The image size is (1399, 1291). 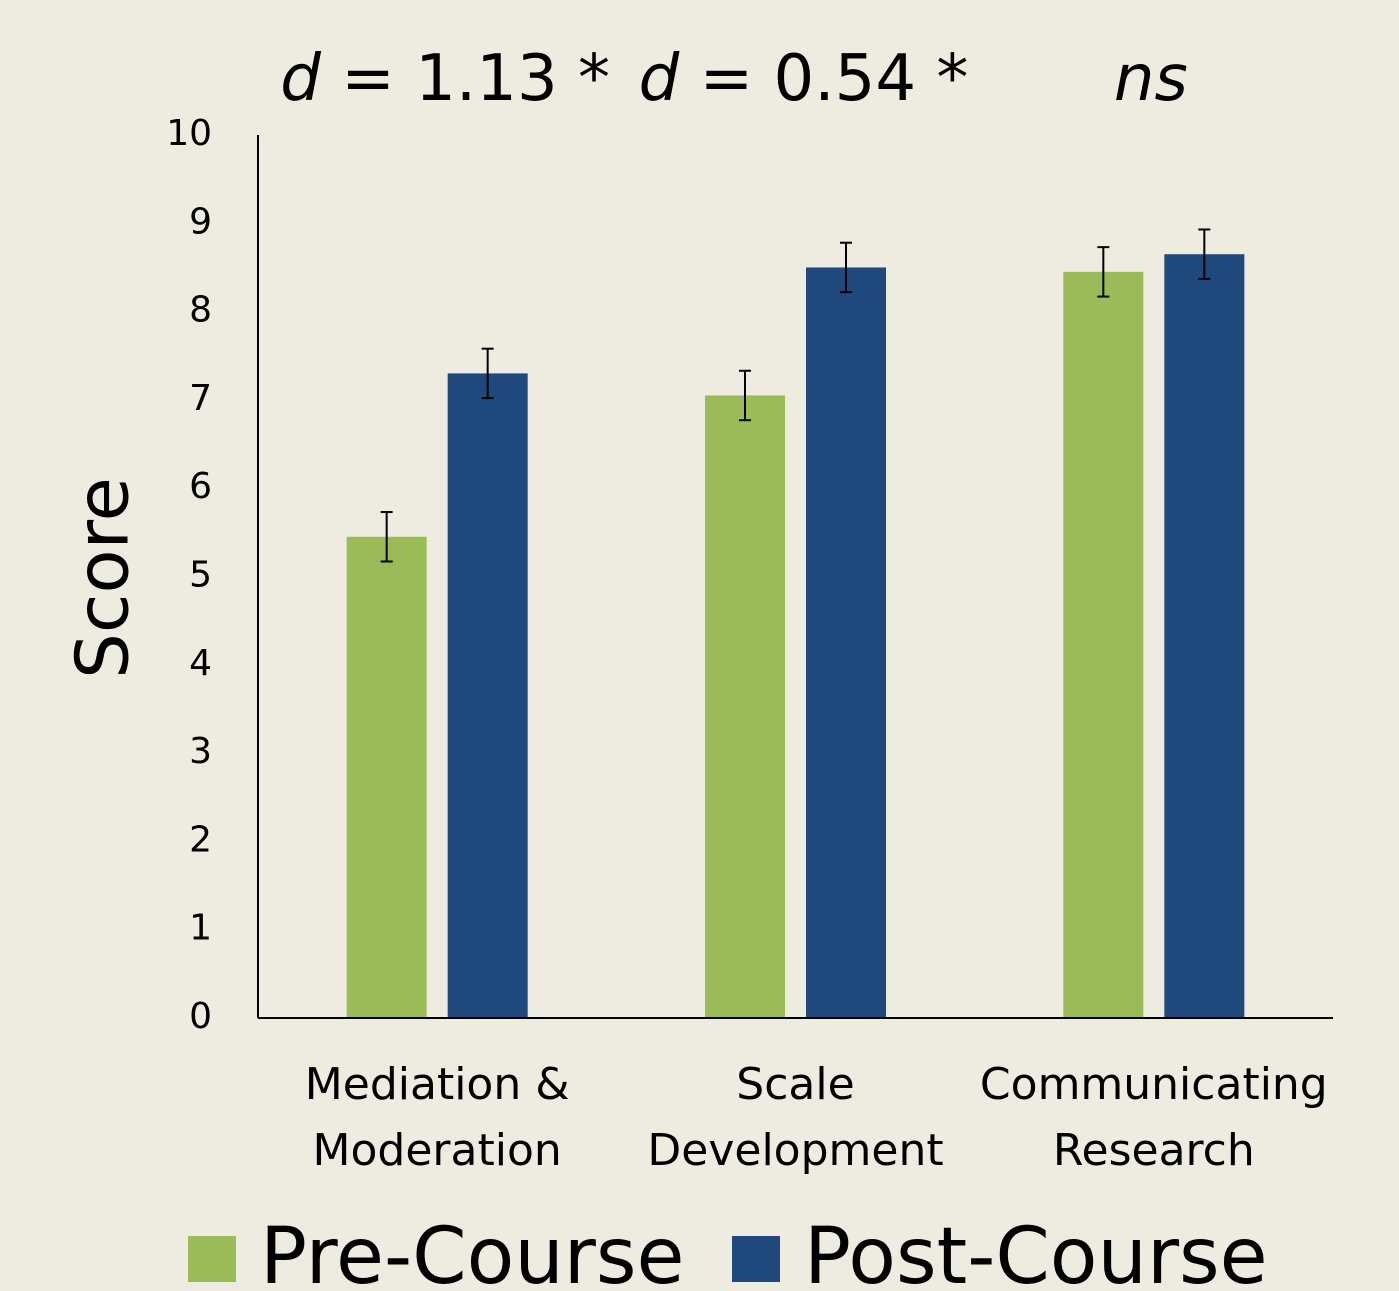 I want to click on y-tick-label: 9, so click(x=200, y=221).